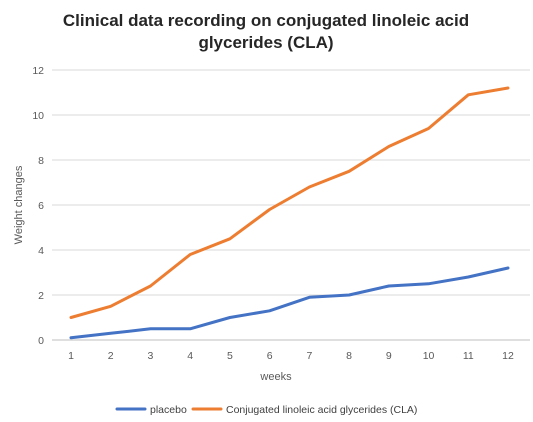 This screenshot has width=533, height=422. What do you see at coordinates (71, 356) in the screenshot?
I see `x-tick-label: 1` at bounding box center [71, 356].